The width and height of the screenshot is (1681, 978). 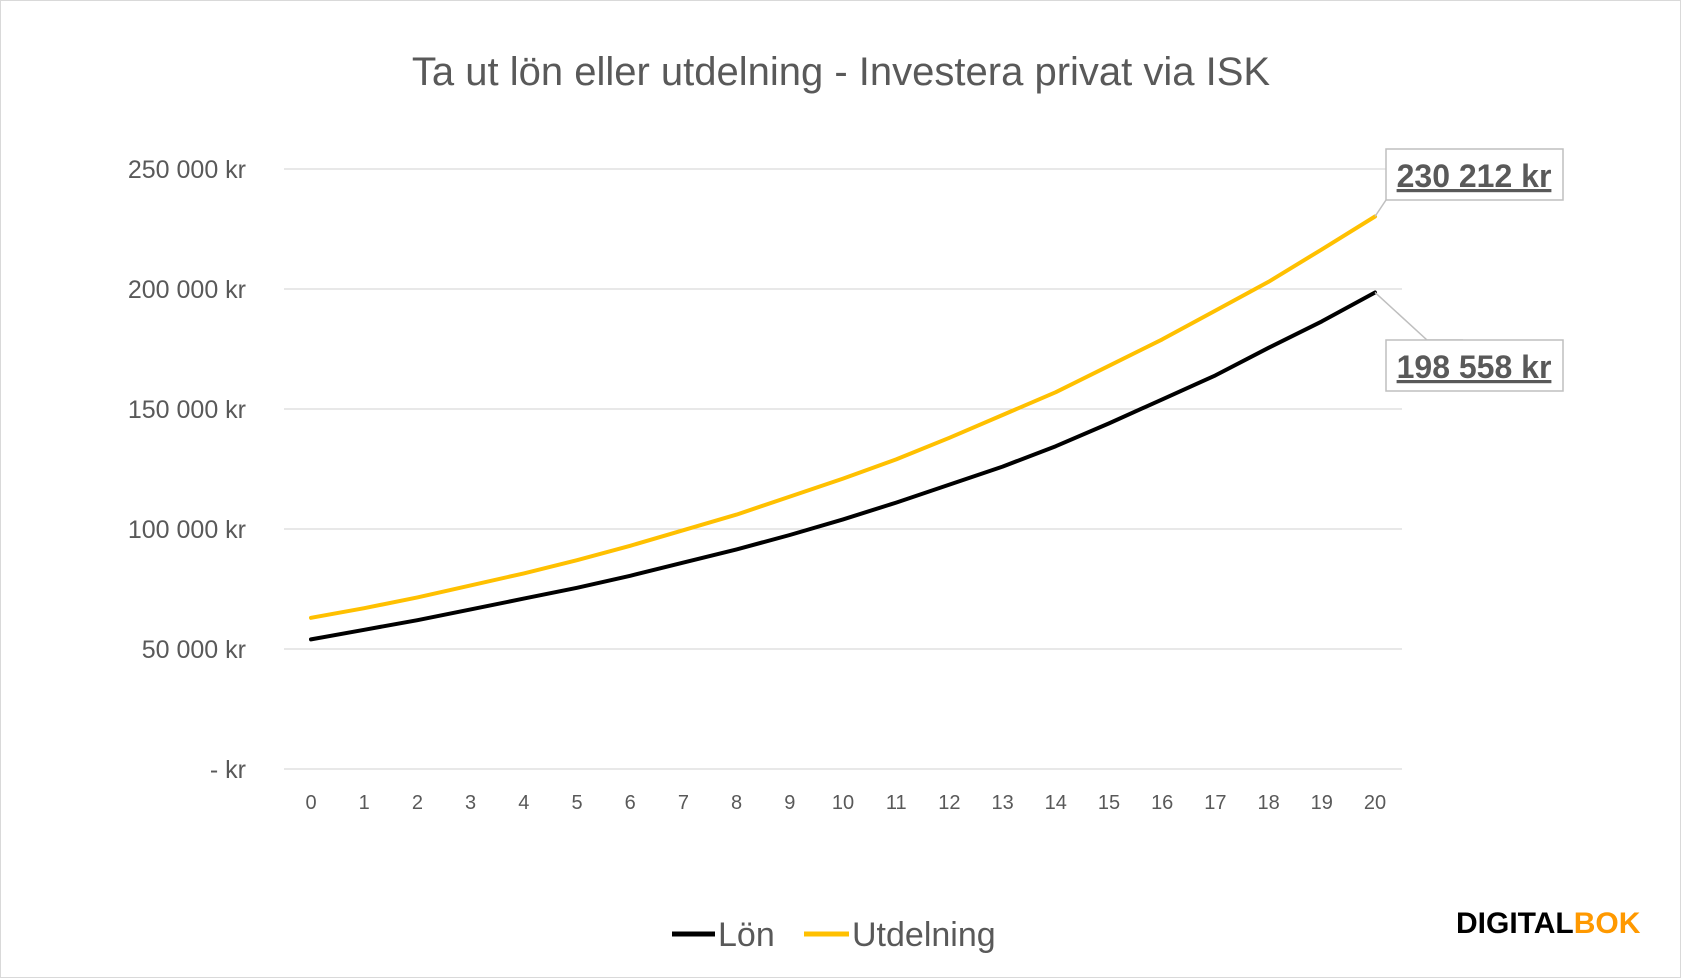 I want to click on callout-utdelning: 230 212 kr, so click(x=1469, y=182).